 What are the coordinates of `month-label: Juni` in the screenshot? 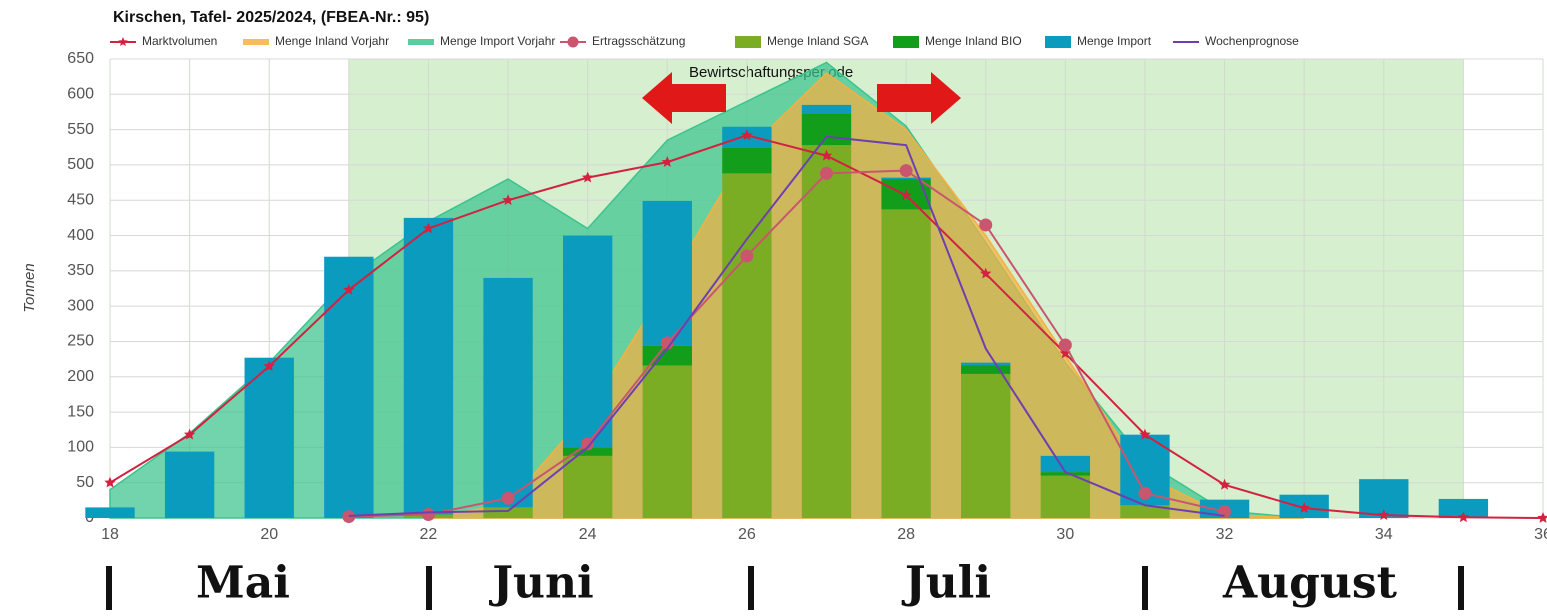 It's located at (541, 583).